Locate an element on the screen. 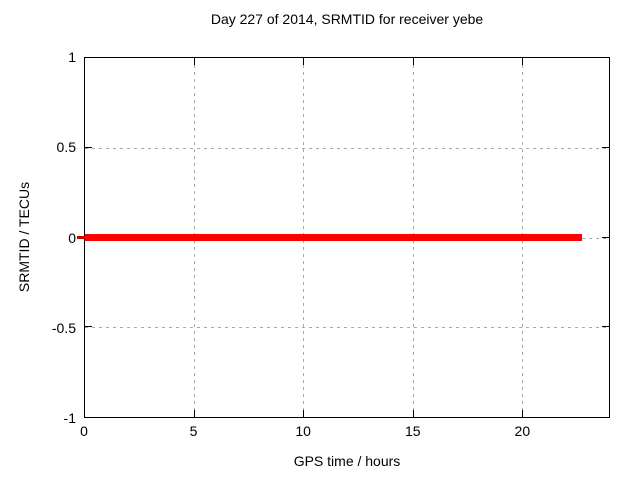 This screenshot has width=640, height=480. ytick-mark-left-m0p5 is located at coordinates (88, 327).